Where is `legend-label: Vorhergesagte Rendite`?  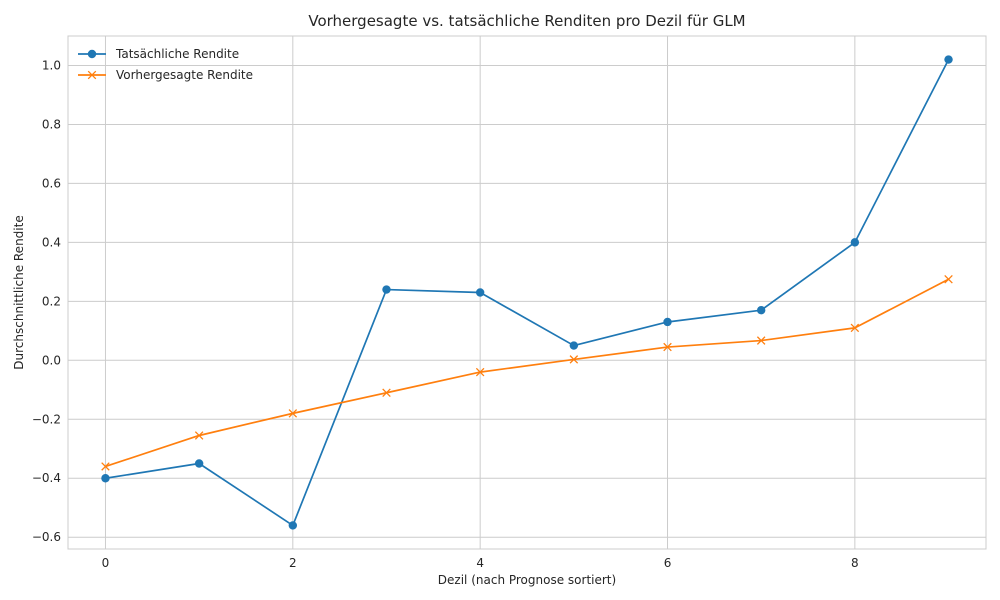
legend-label: Vorhergesagte Rendite is located at coordinates (184, 75).